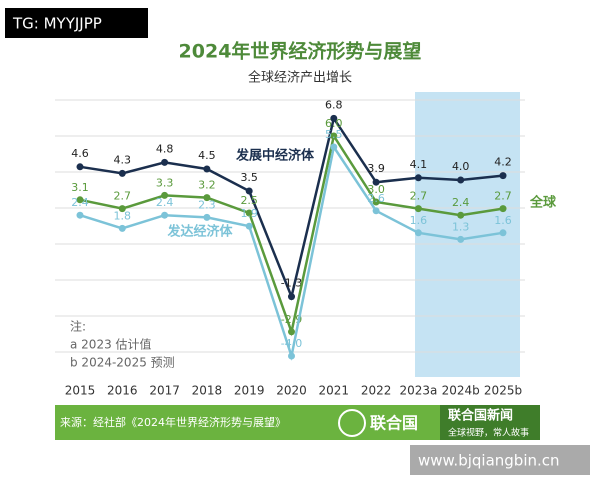 This screenshot has height=480, width=600. What do you see at coordinates (352, 423) in the screenshot?
I see `un-logo` at bounding box center [352, 423].